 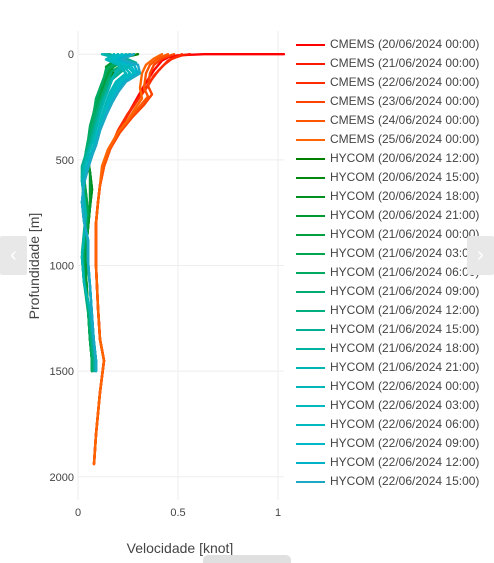 I want to click on legend-item: CMEMS (25/06/2024 00:00), so click(x=394, y=140).